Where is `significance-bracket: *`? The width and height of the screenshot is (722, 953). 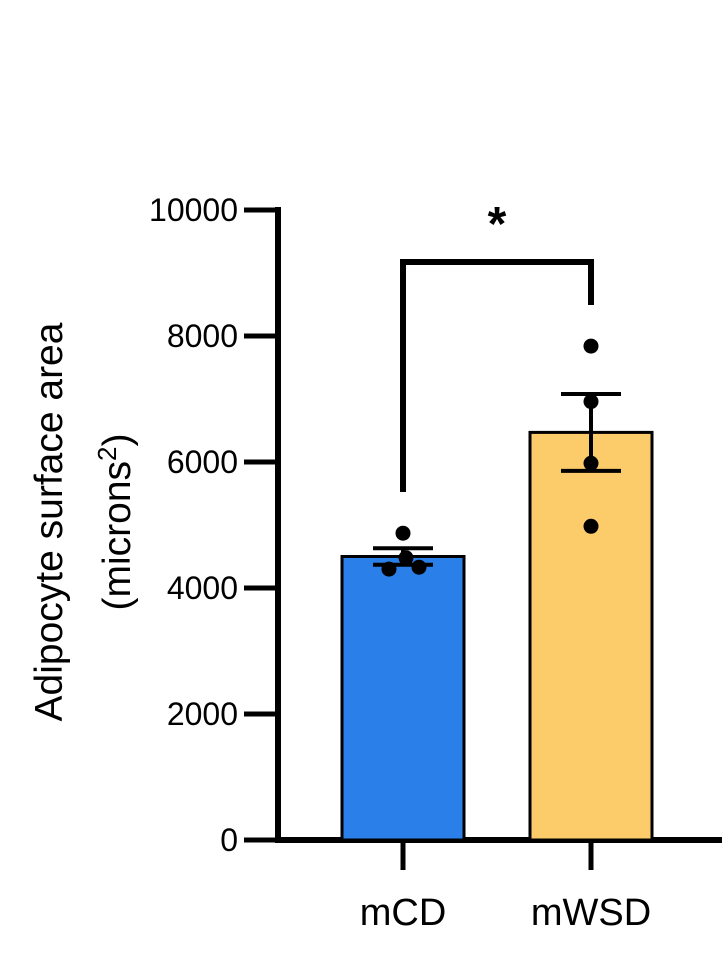
significance-bracket: * is located at coordinates (497, 345).